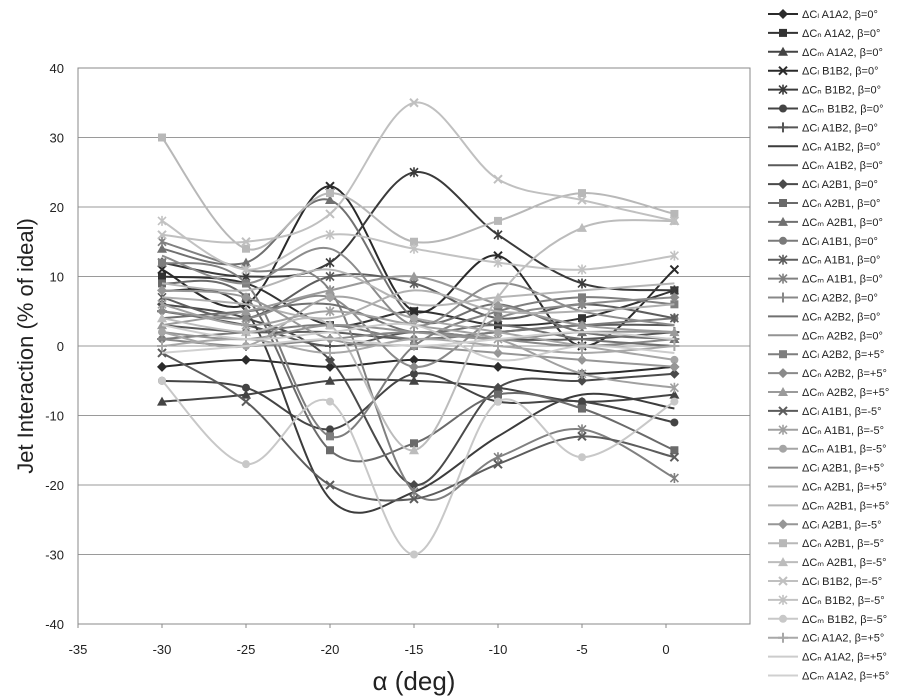 The width and height of the screenshot is (908, 700). Describe the element at coordinates (54, 485) in the screenshot. I see `y-tick-label: -20` at that location.